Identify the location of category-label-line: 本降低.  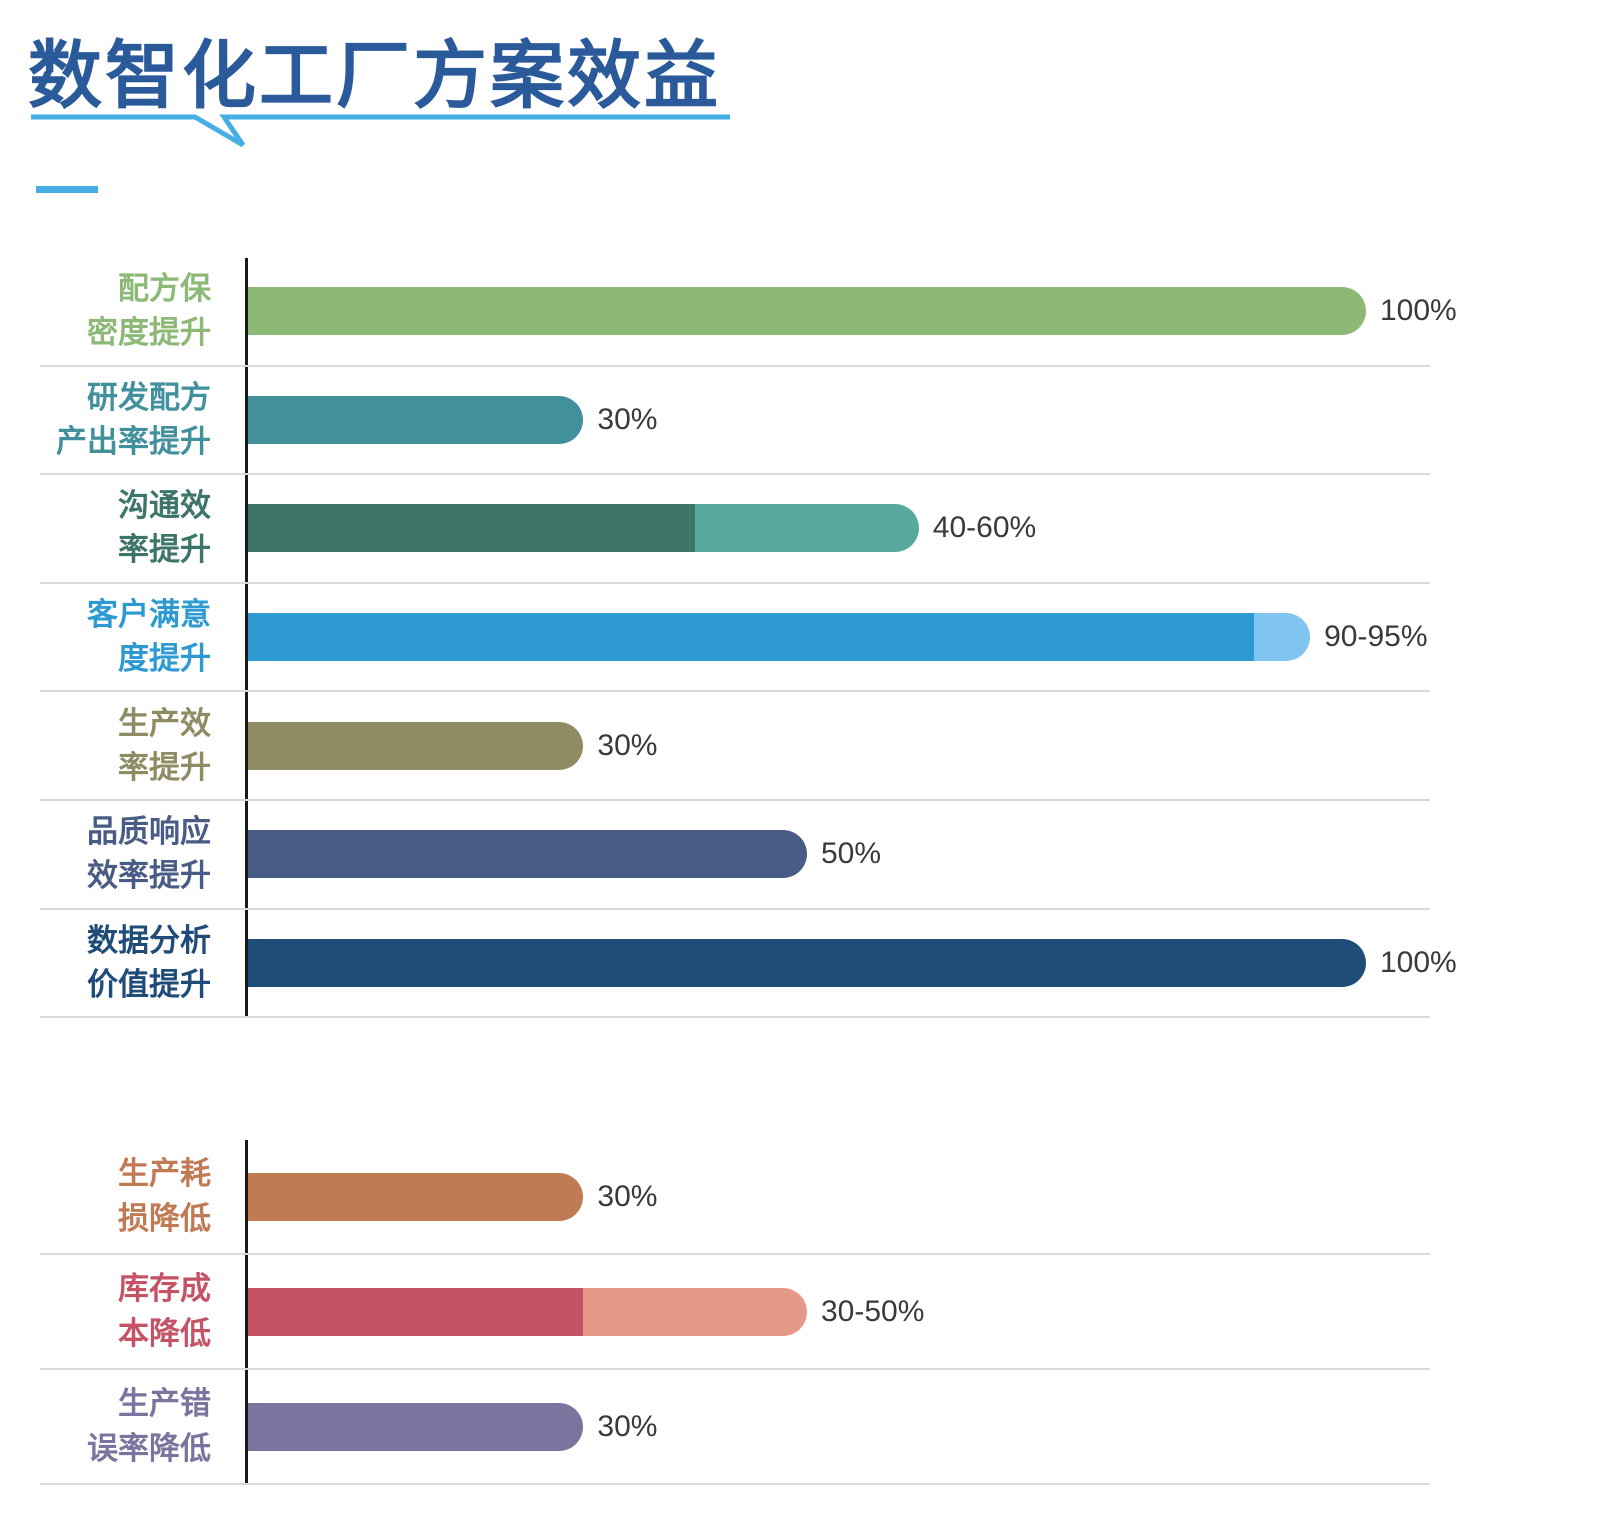
(164, 1333).